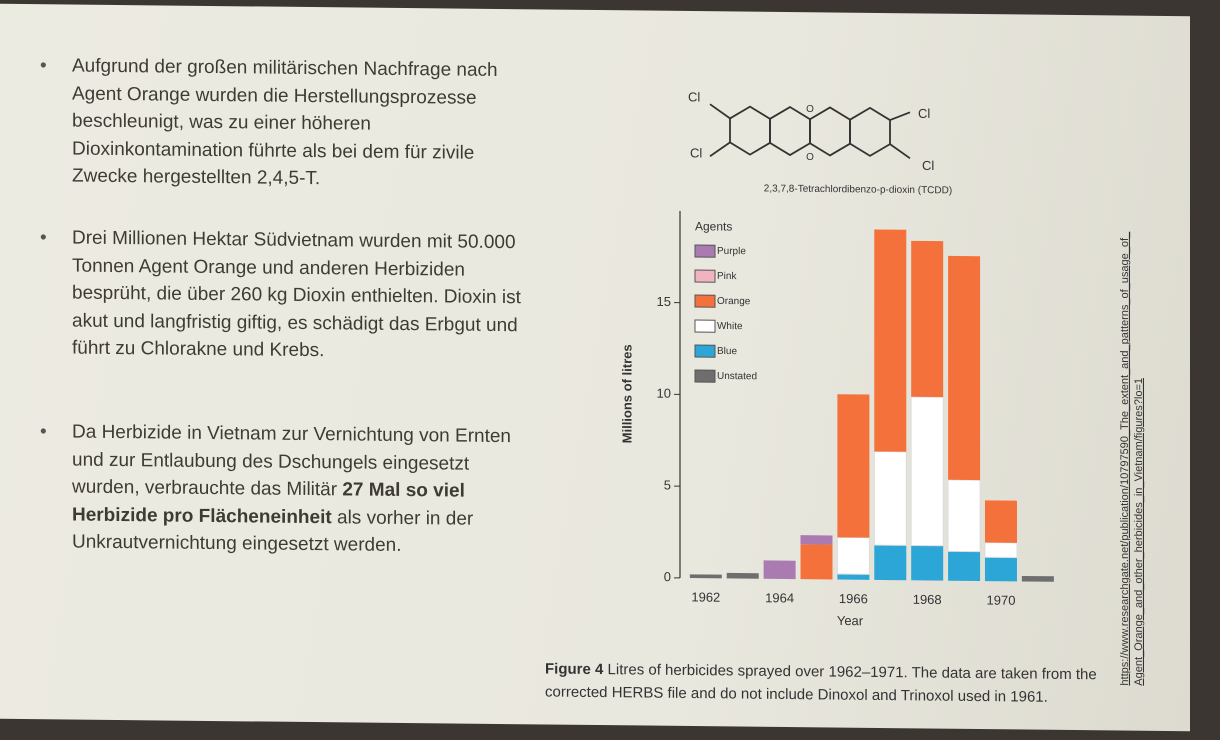  I want to click on x-tick-label: 1962, so click(705, 596).